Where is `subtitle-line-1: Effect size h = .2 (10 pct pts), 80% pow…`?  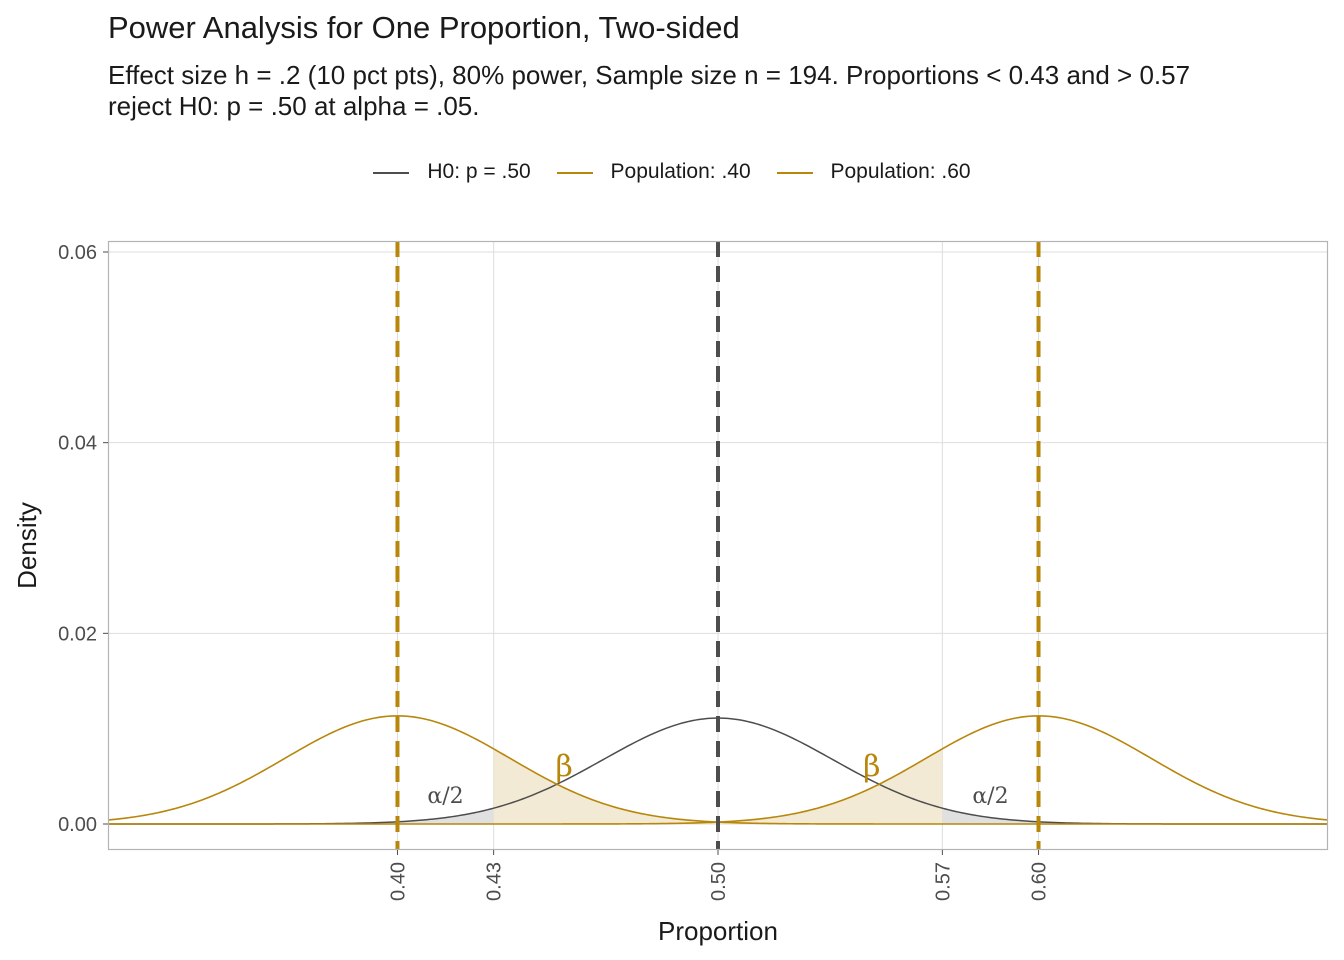 subtitle-line-1: Effect size h = .2 (10 pct pts), 80% pow… is located at coordinates (649, 75).